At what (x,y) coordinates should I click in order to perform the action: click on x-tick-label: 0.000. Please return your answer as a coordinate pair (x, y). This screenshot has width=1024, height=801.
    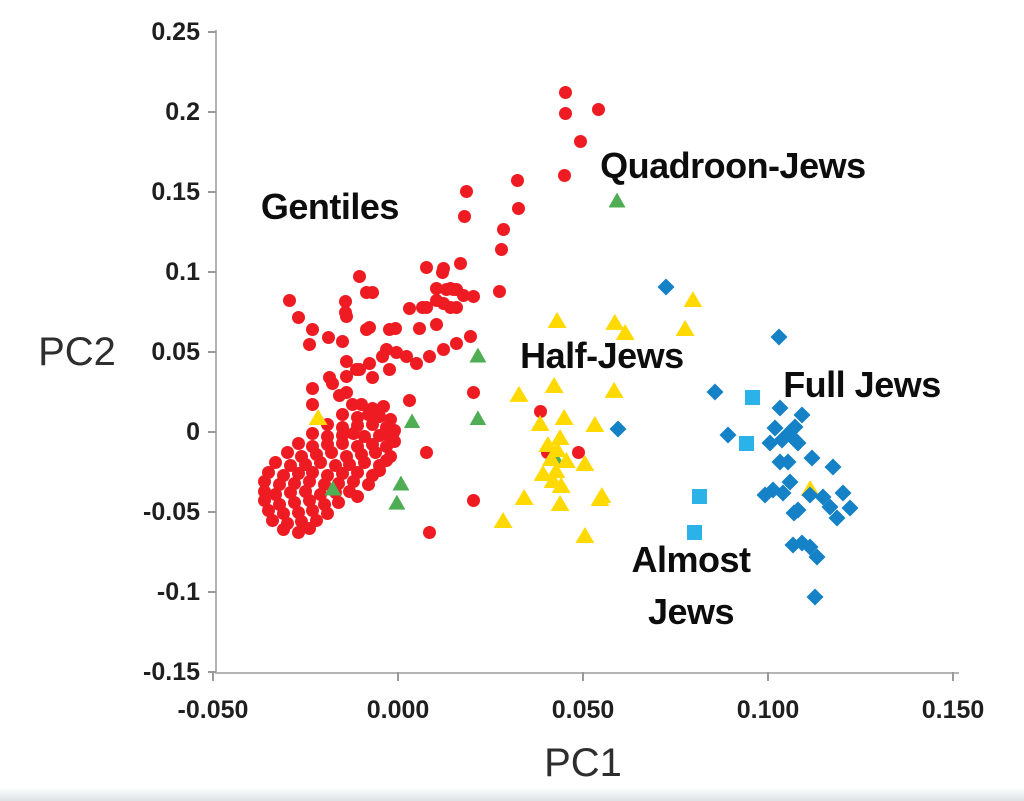
    Looking at the image, I should click on (398, 710).